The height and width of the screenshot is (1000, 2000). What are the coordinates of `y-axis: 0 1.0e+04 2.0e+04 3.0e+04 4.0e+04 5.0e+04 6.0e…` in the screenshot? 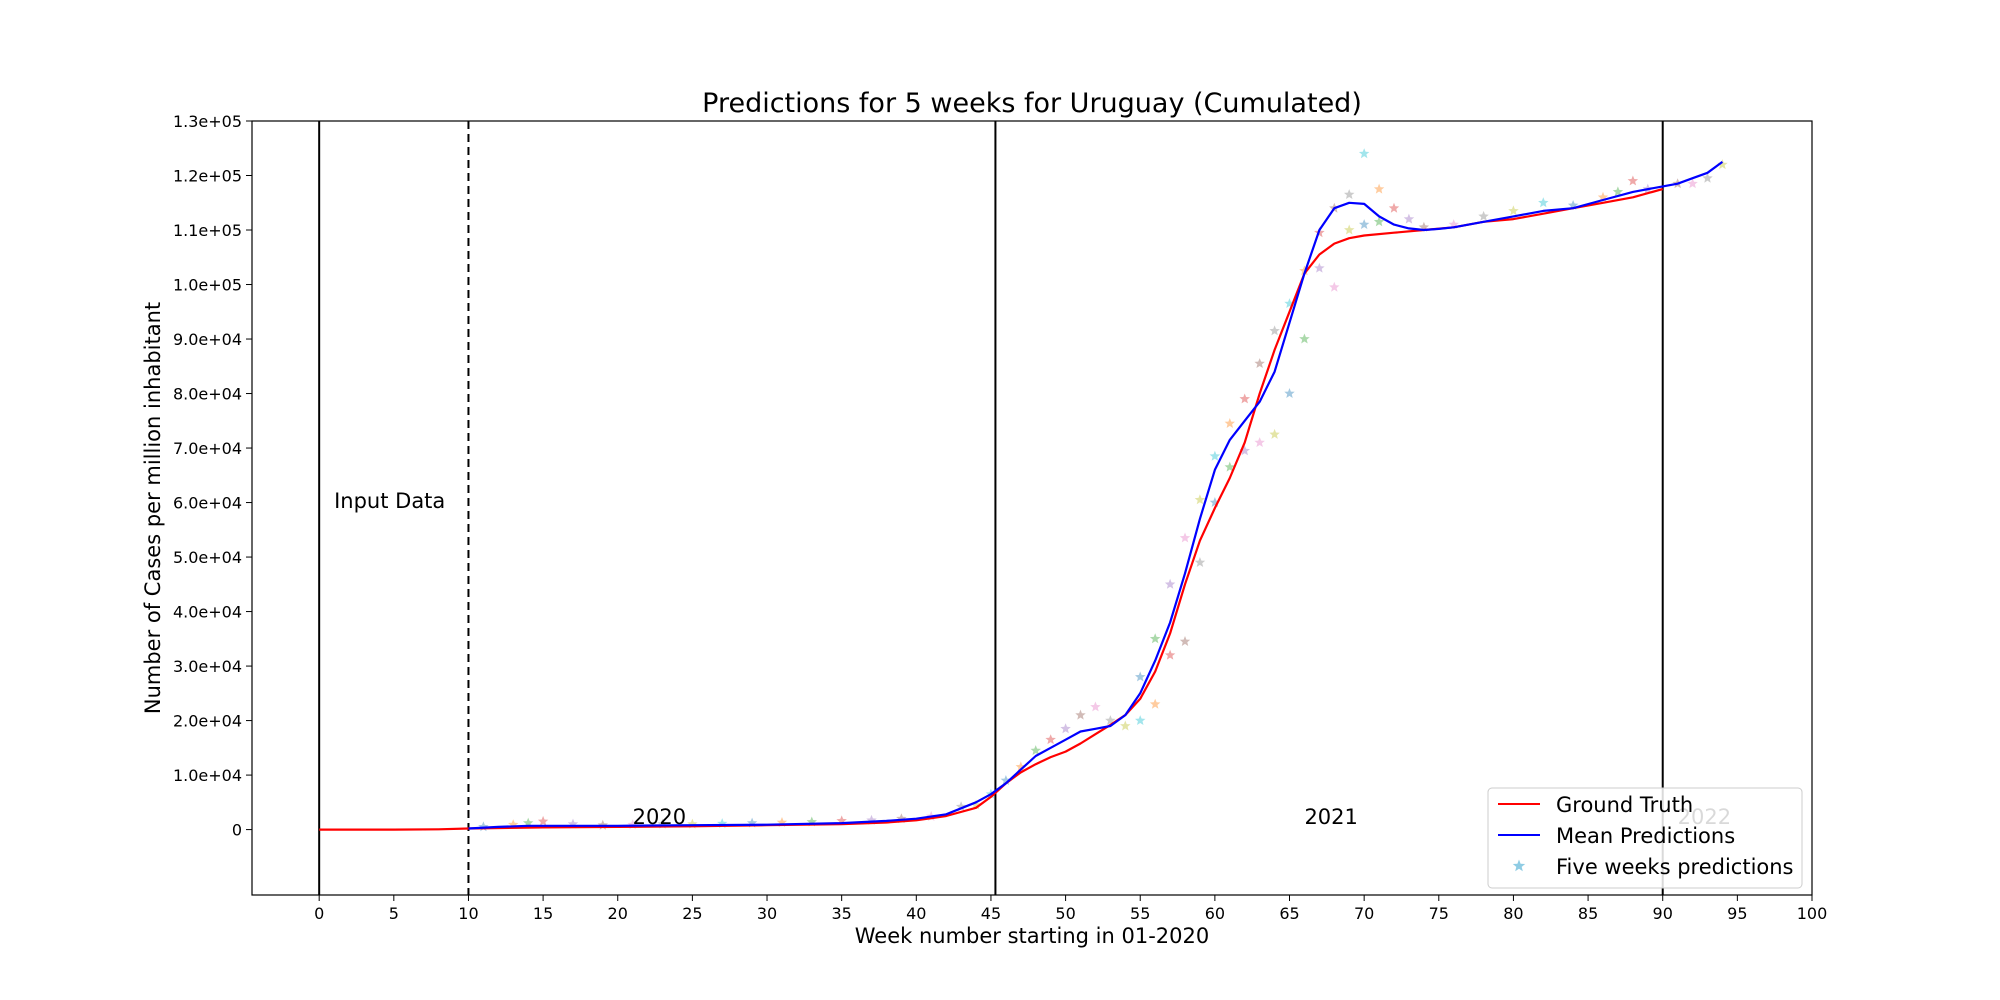 It's located at (212, 476).